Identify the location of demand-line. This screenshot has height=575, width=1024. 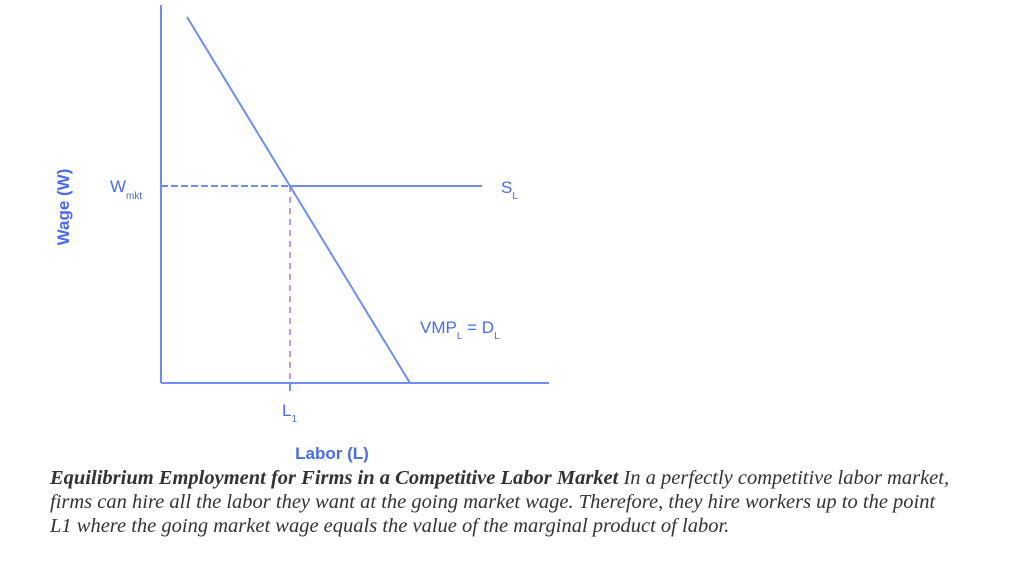
(298, 200).